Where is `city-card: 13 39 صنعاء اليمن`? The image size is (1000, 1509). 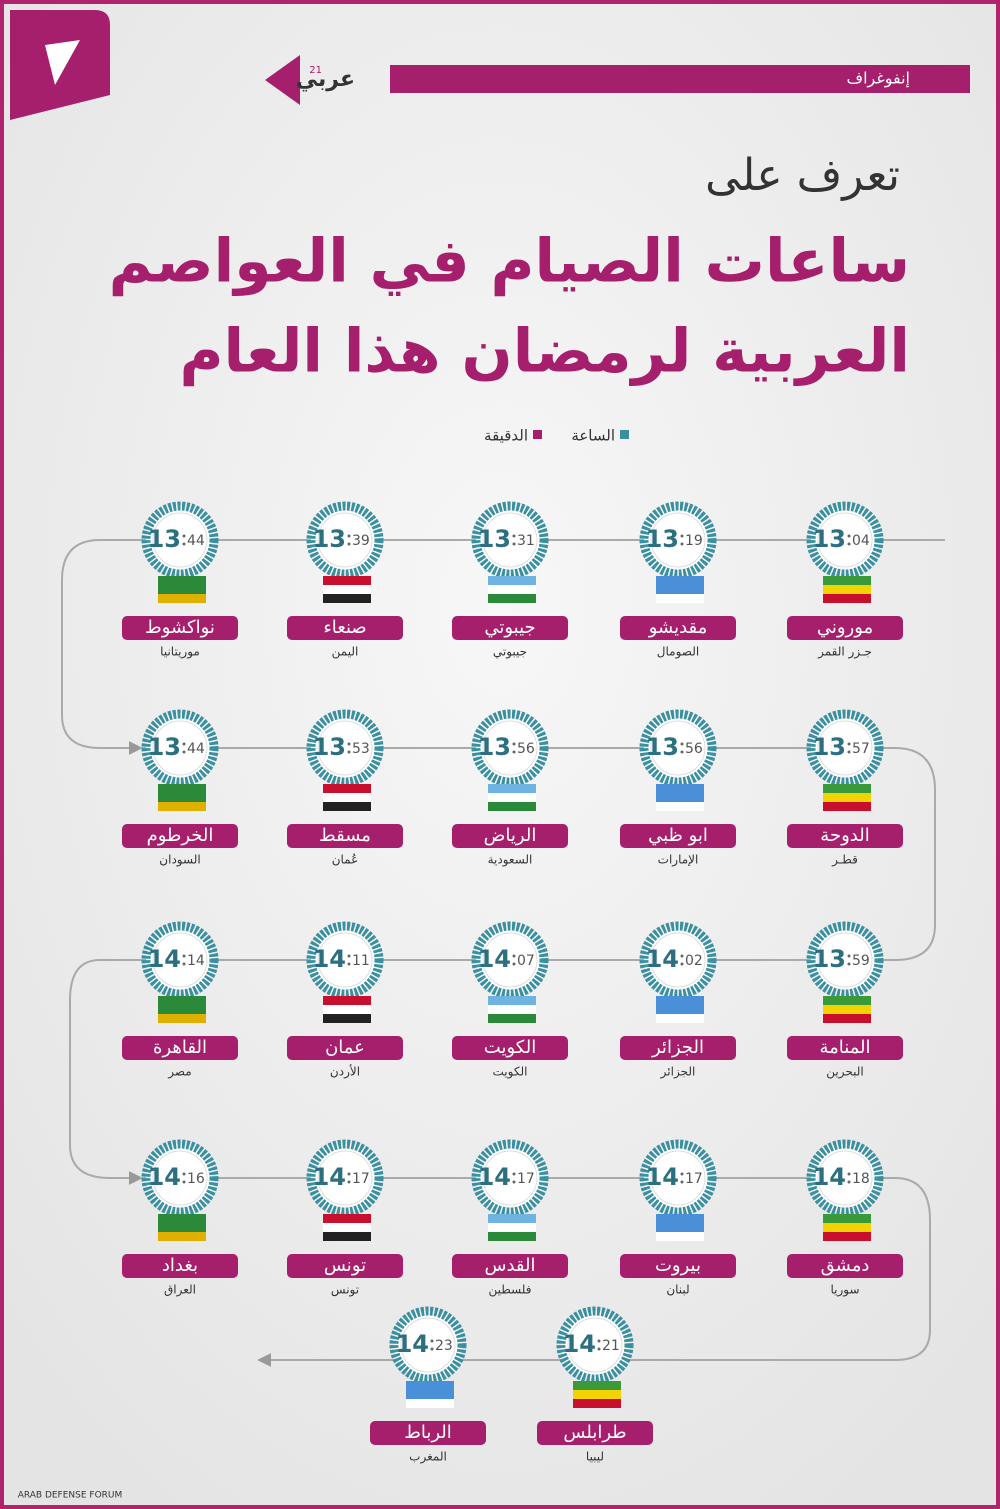
city-card: 13 39 صنعاء اليمن is located at coordinates (345, 580).